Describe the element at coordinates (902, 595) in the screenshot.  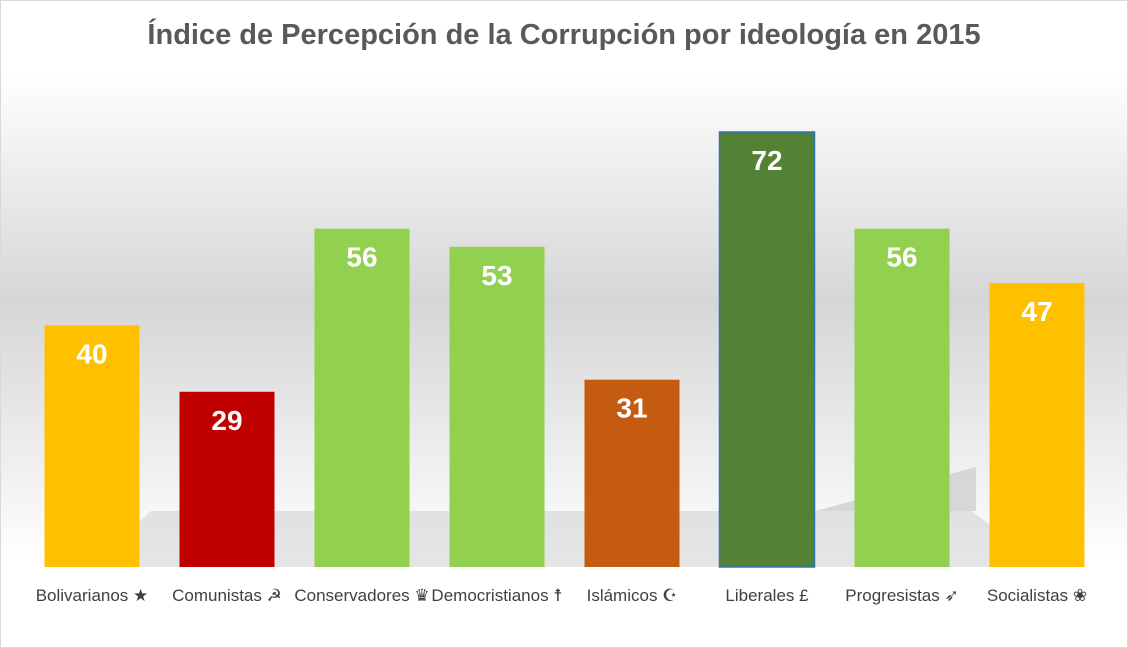
I see `category-label: Progresistas ➶` at that location.